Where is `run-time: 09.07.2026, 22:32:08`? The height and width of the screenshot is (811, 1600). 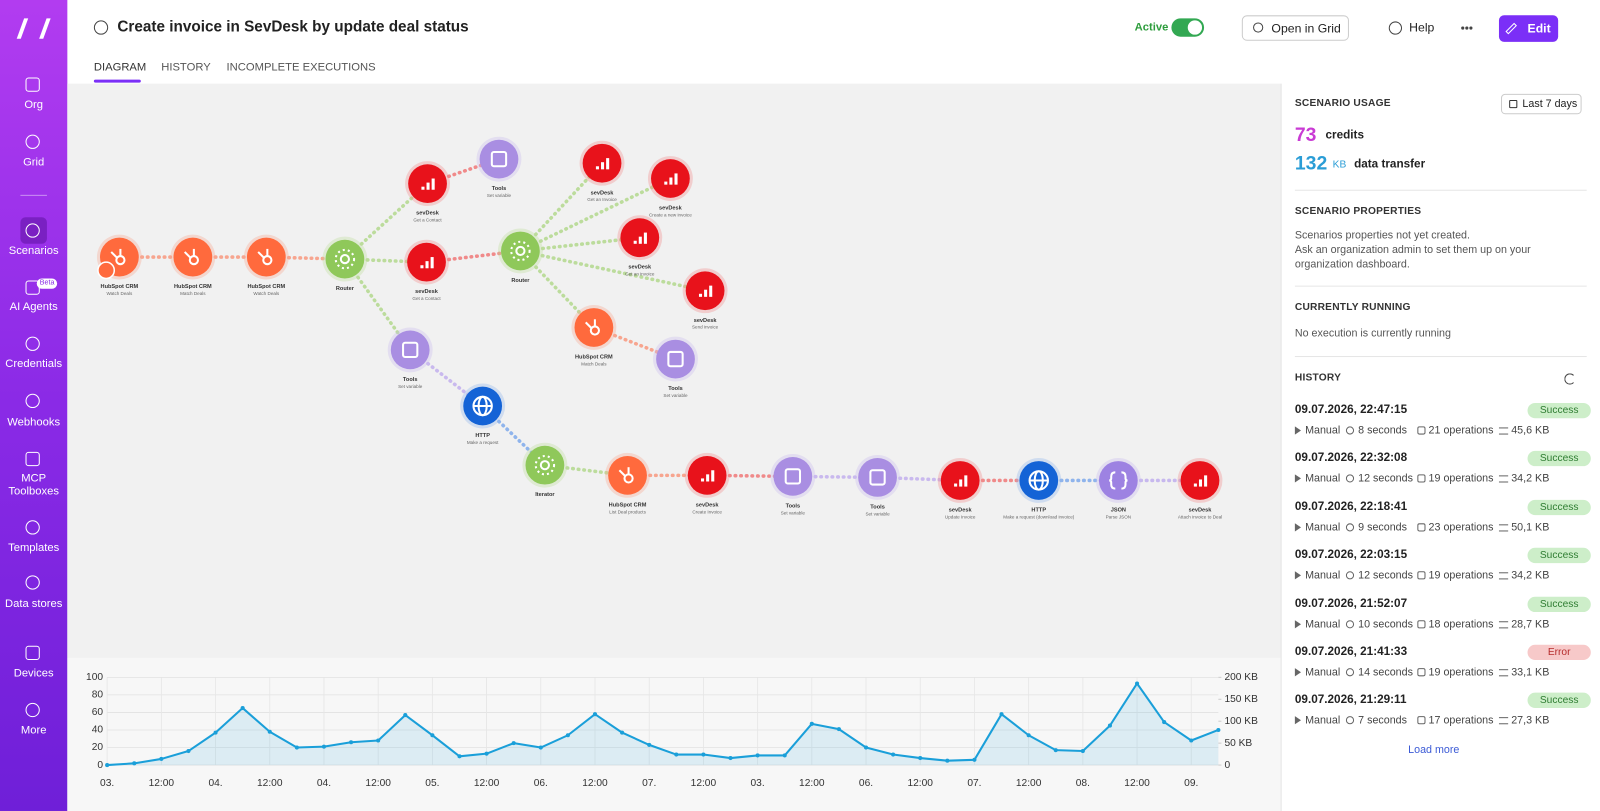 run-time: 09.07.2026, 22:32:08 is located at coordinates (1351, 458).